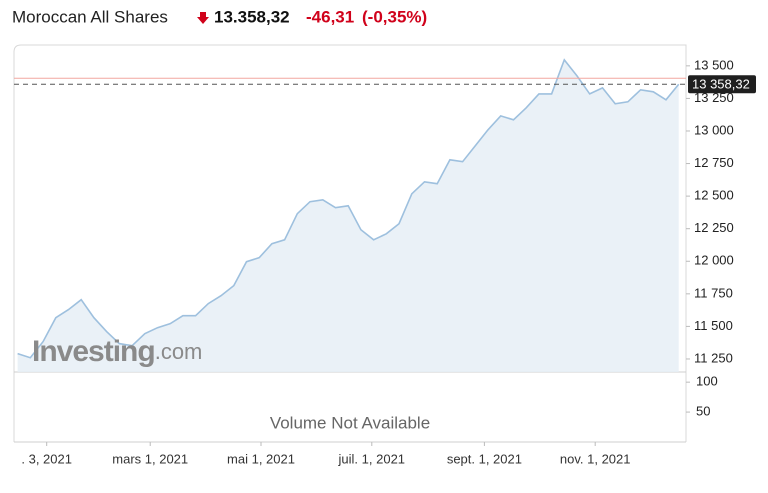  I want to click on x-tick-label: juil. 1, 2021, so click(372, 458).